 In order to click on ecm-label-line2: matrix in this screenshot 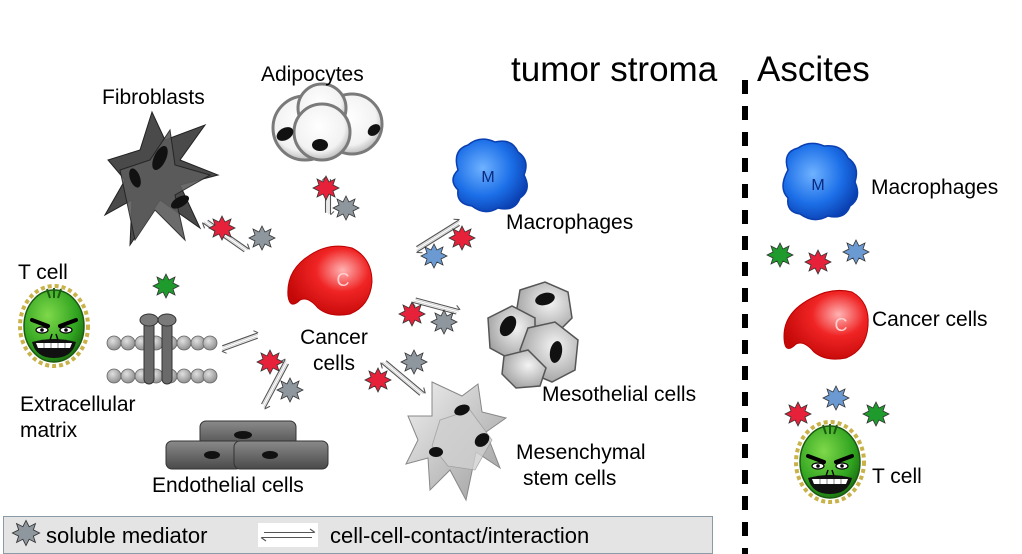, I will do `click(49, 430)`.